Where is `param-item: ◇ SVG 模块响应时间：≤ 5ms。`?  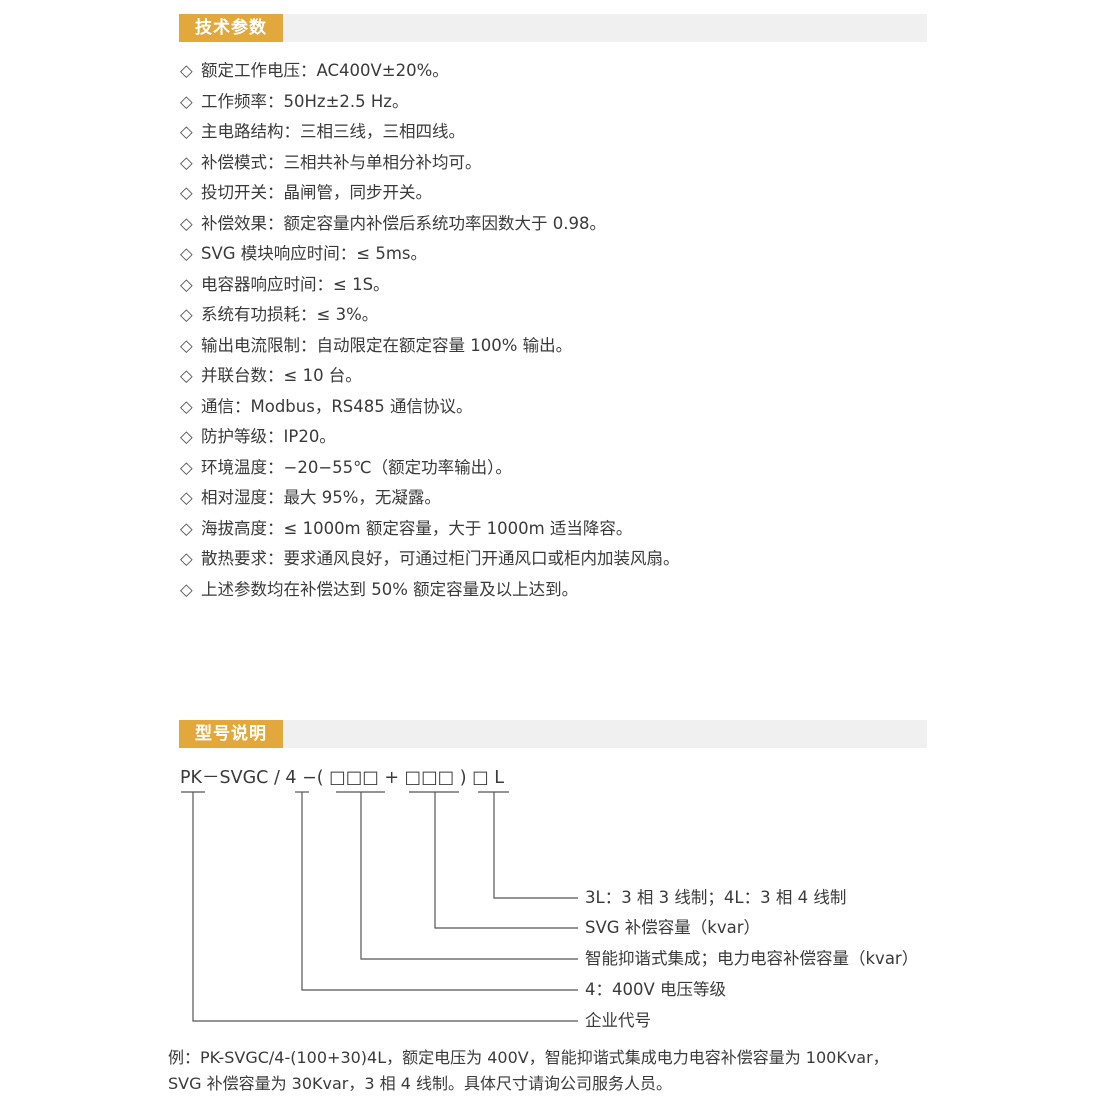
param-item: ◇ SVG 模块响应时间：≤ 5ms。 is located at coordinates (430, 254).